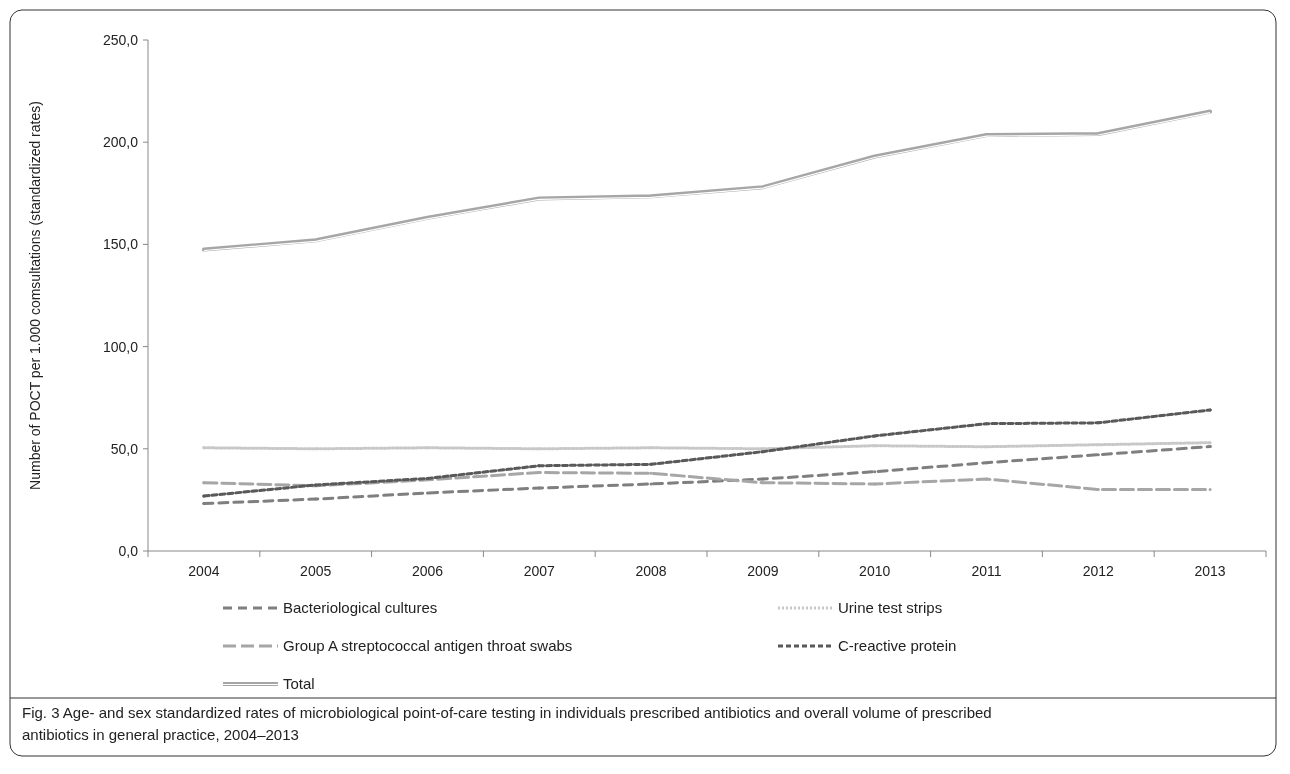  Describe the element at coordinates (120, 142) in the screenshot. I see `y-tick-label: 200,0` at that location.